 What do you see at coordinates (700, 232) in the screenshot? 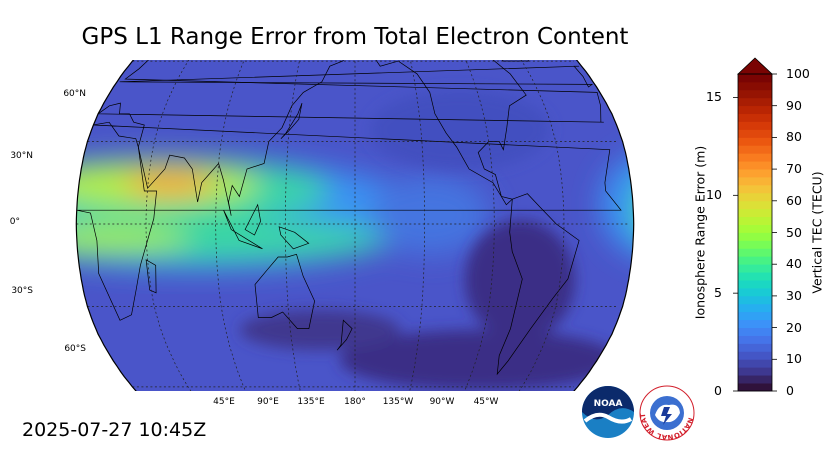
I see `range-error-axis-label: Ionosphere Range Error (m)` at bounding box center [700, 232].